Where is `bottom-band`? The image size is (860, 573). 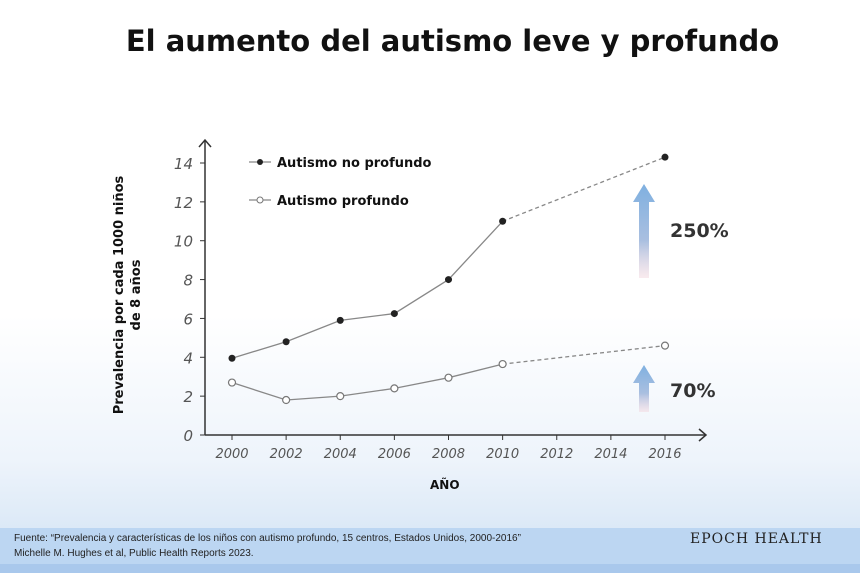
bottom-band is located at coordinates (430, 568).